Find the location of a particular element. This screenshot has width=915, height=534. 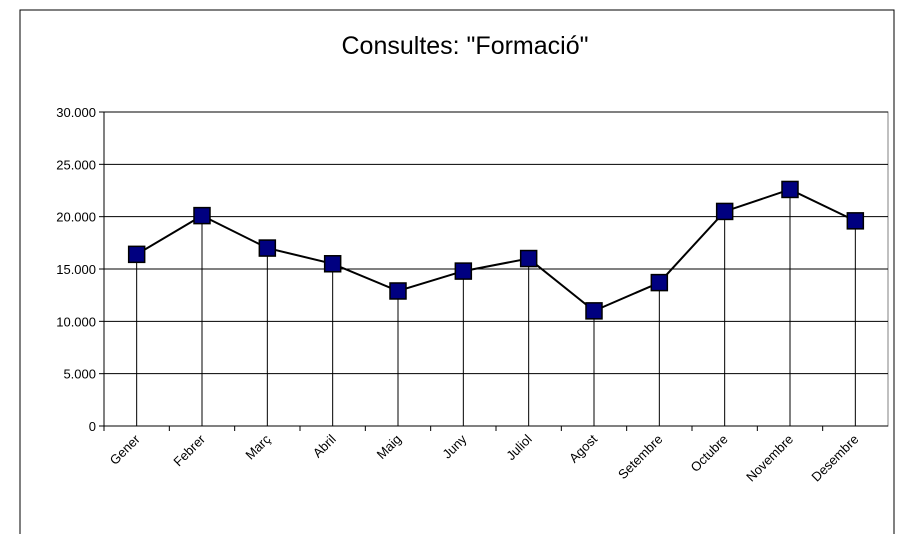

y-tick-label: 0 is located at coordinates (92, 426).